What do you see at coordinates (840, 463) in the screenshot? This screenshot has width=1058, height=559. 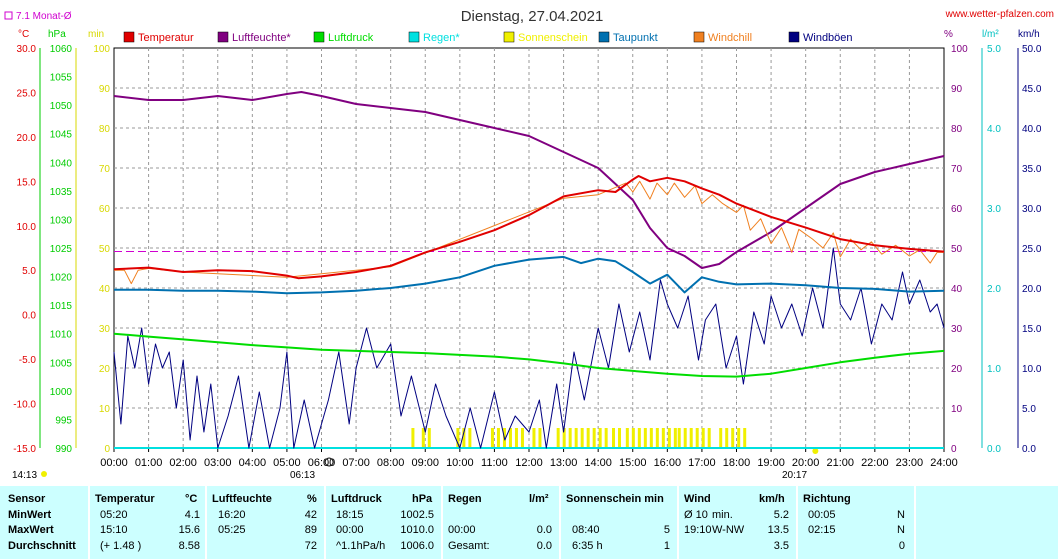 I see `time-tick-label: 21:00` at bounding box center [840, 463].